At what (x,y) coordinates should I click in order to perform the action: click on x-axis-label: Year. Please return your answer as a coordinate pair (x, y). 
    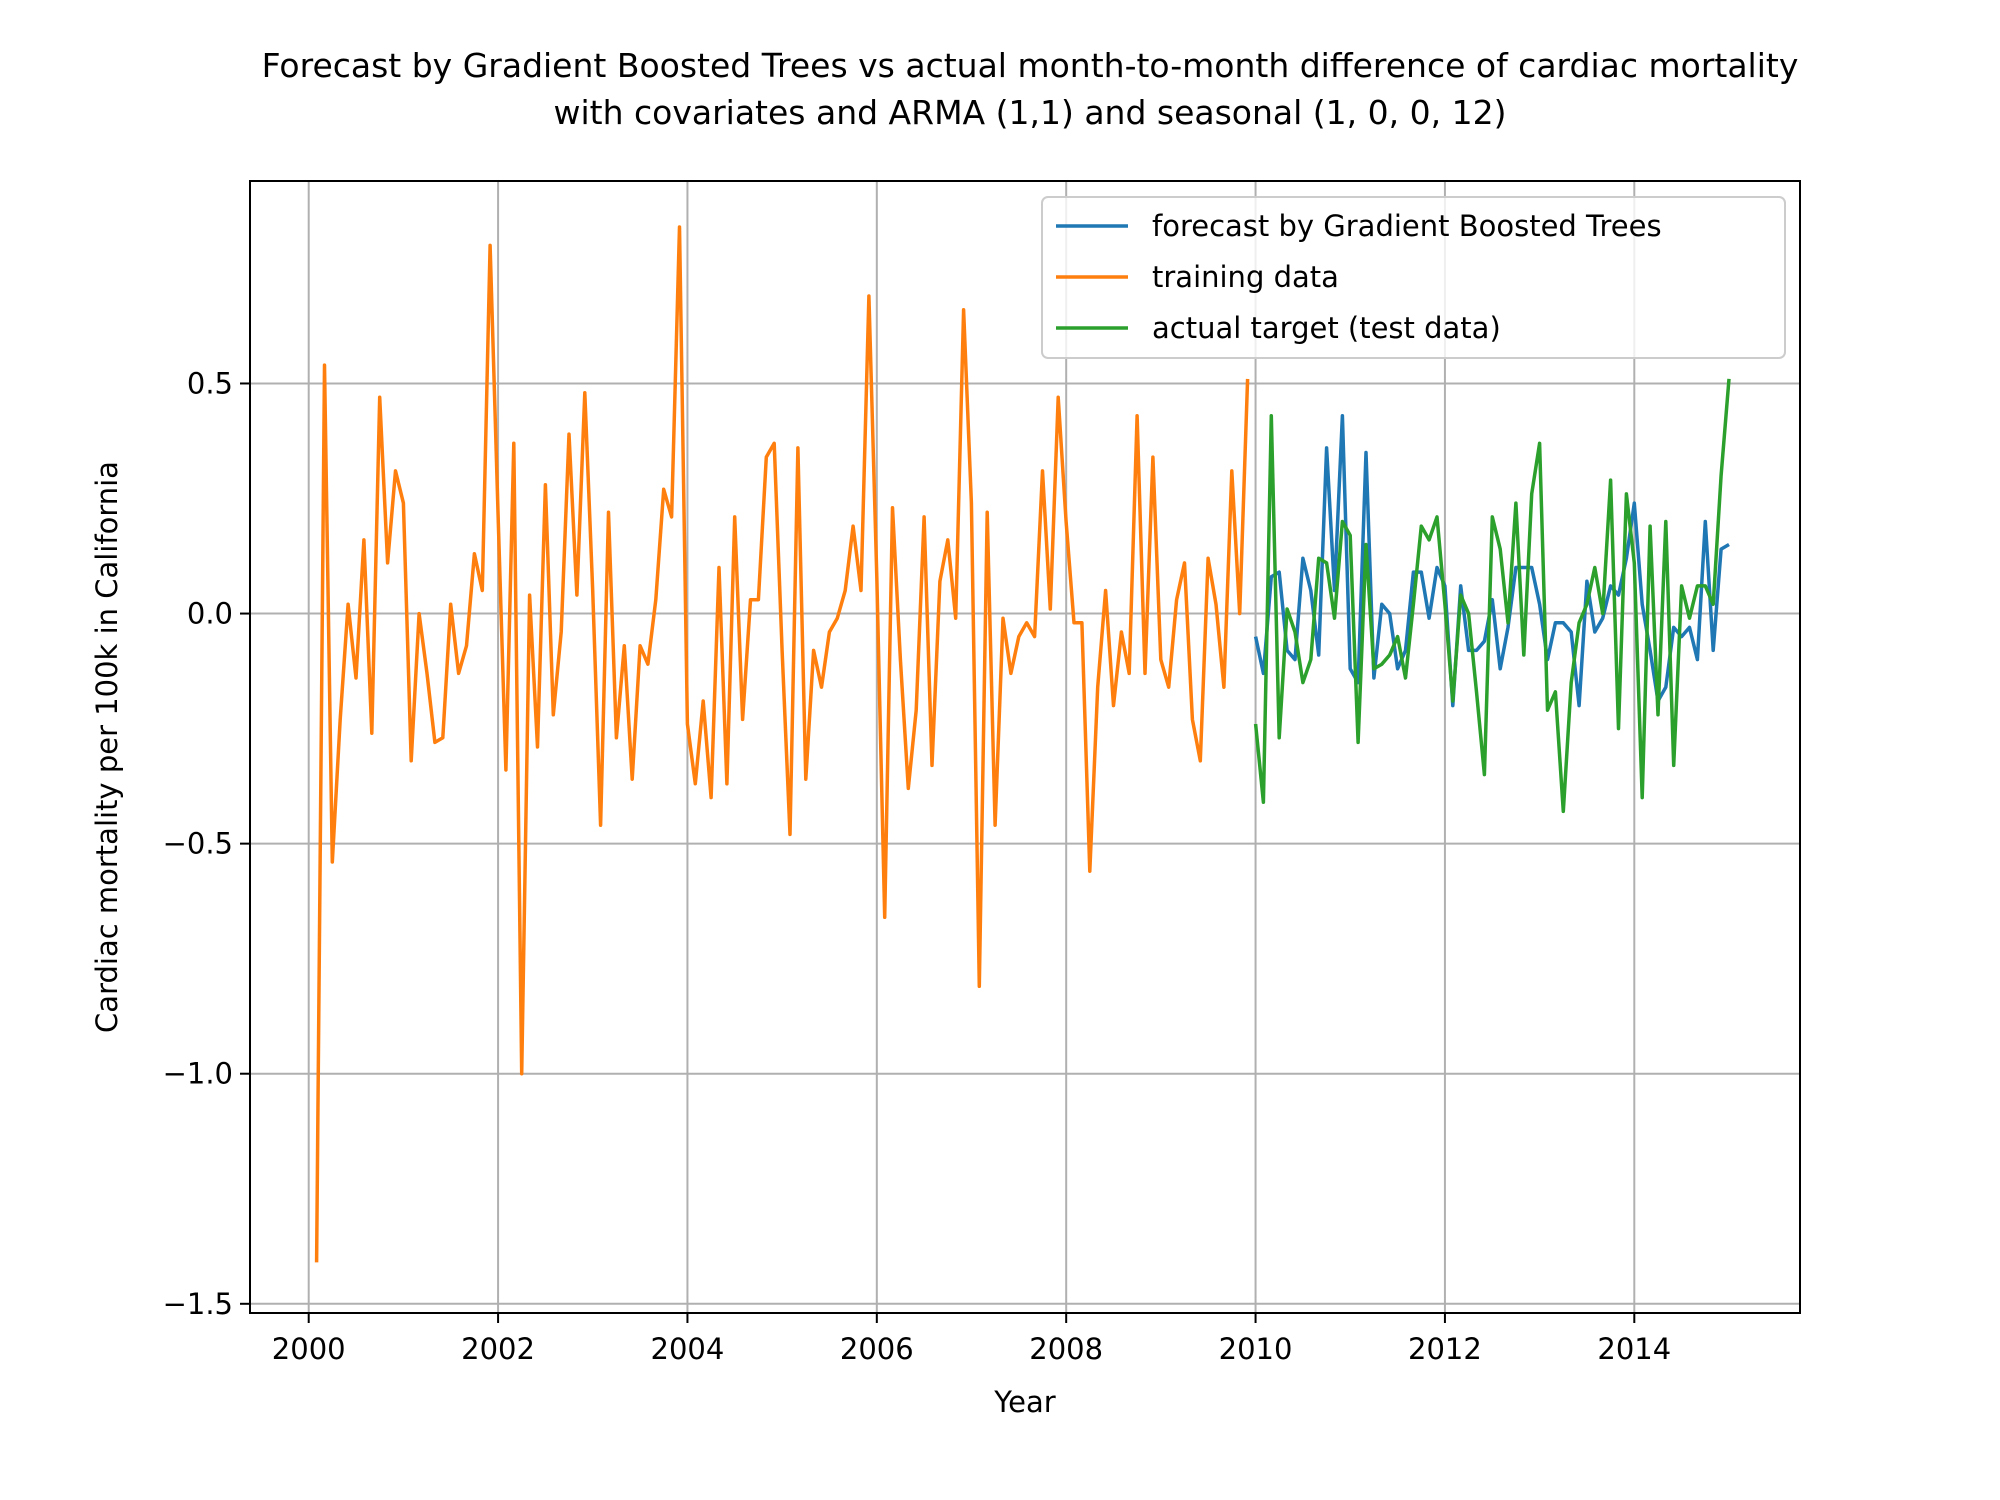
    Looking at the image, I should click on (1024, 1402).